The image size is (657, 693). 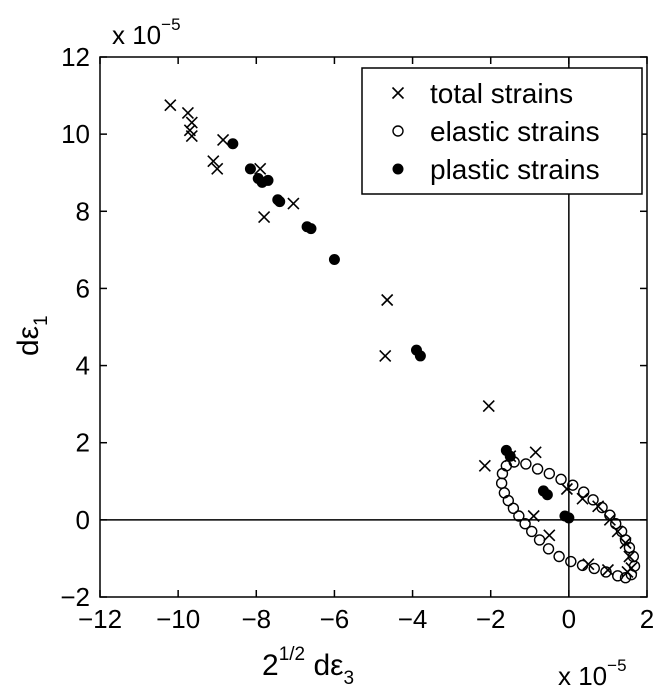 I want to click on y-axis-label-symbol: dε, so click(x=28, y=341).